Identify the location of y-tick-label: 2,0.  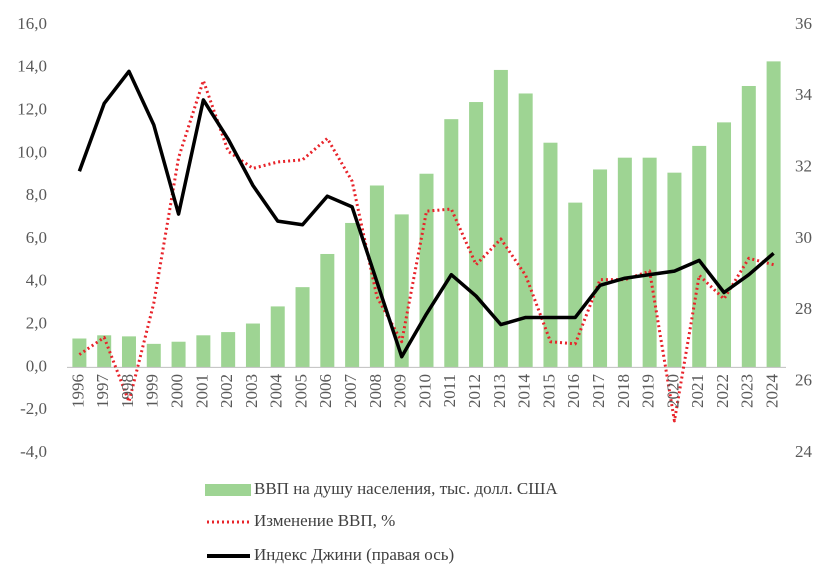
(36, 323).